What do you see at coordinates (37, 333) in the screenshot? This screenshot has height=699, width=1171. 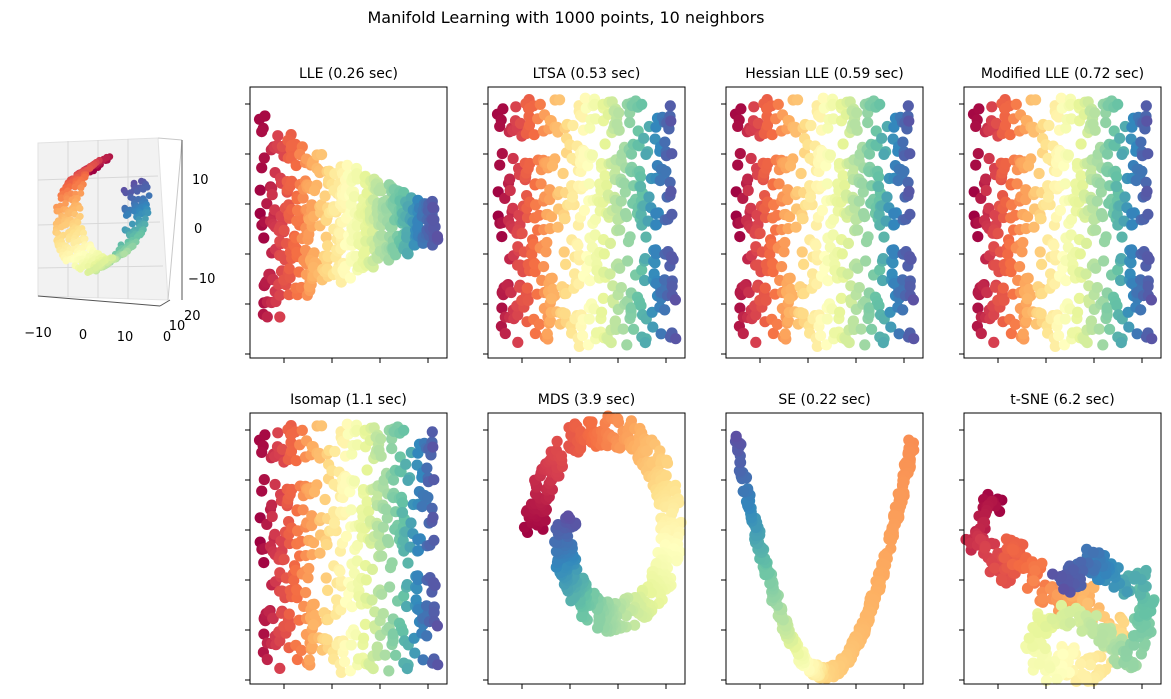 I see `x-tick-label: −10` at bounding box center [37, 333].